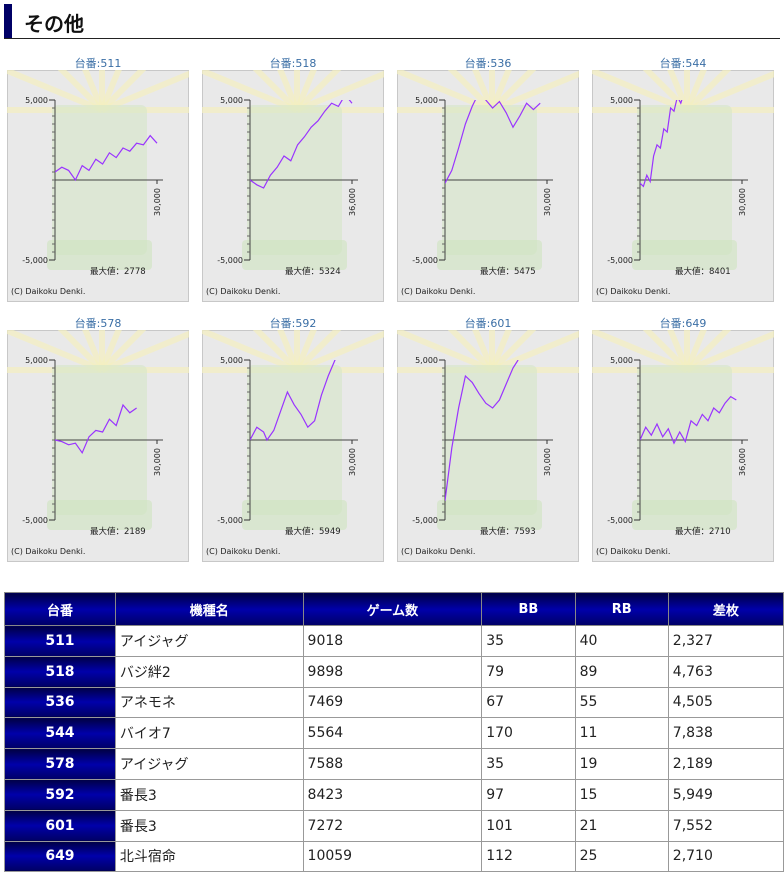 The width and height of the screenshot is (784, 872). I want to click on max-label: 最大値：2189, so click(118, 531).